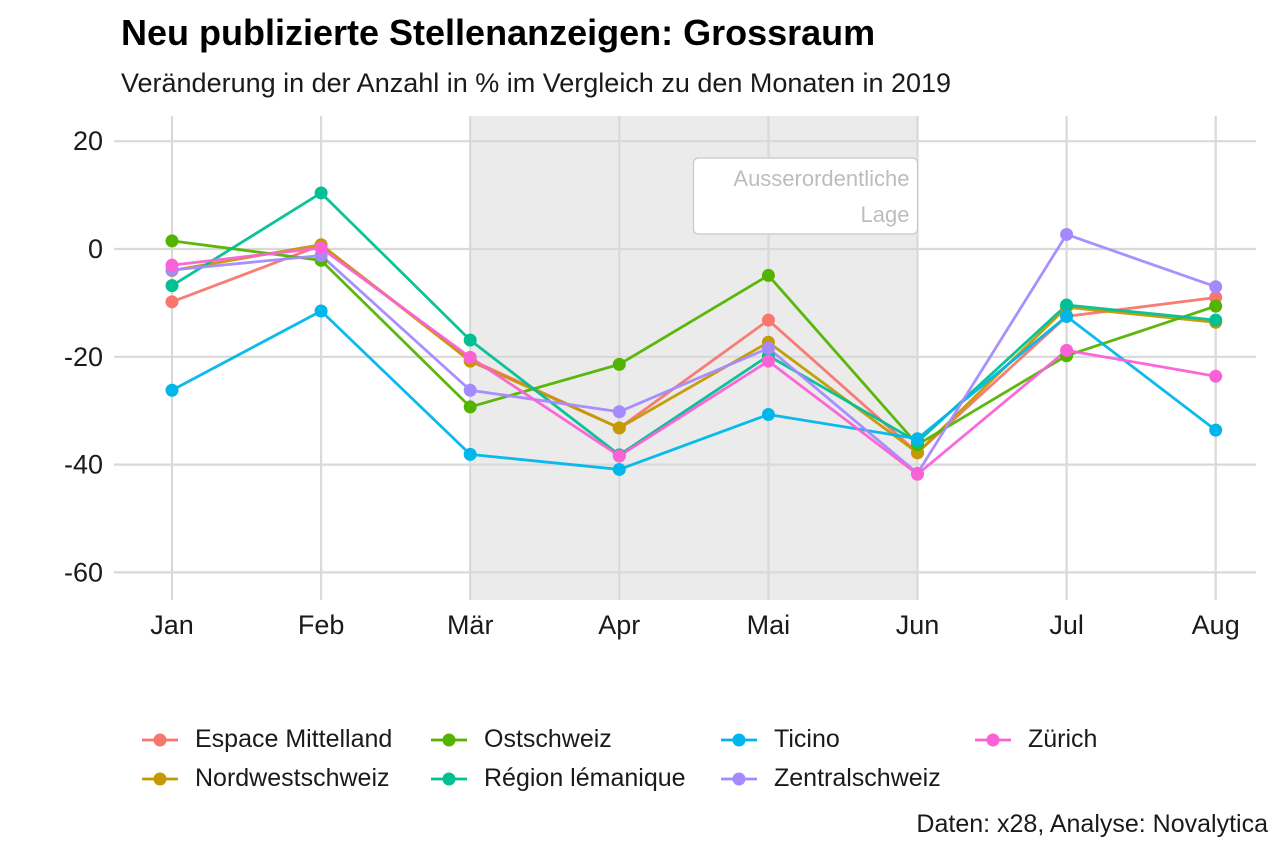 The width and height of the screenshot is (1286, 858). Describe the element at coordinates (769, 625) in the screenshot. I see `x-tick-label: Mai` at that location.